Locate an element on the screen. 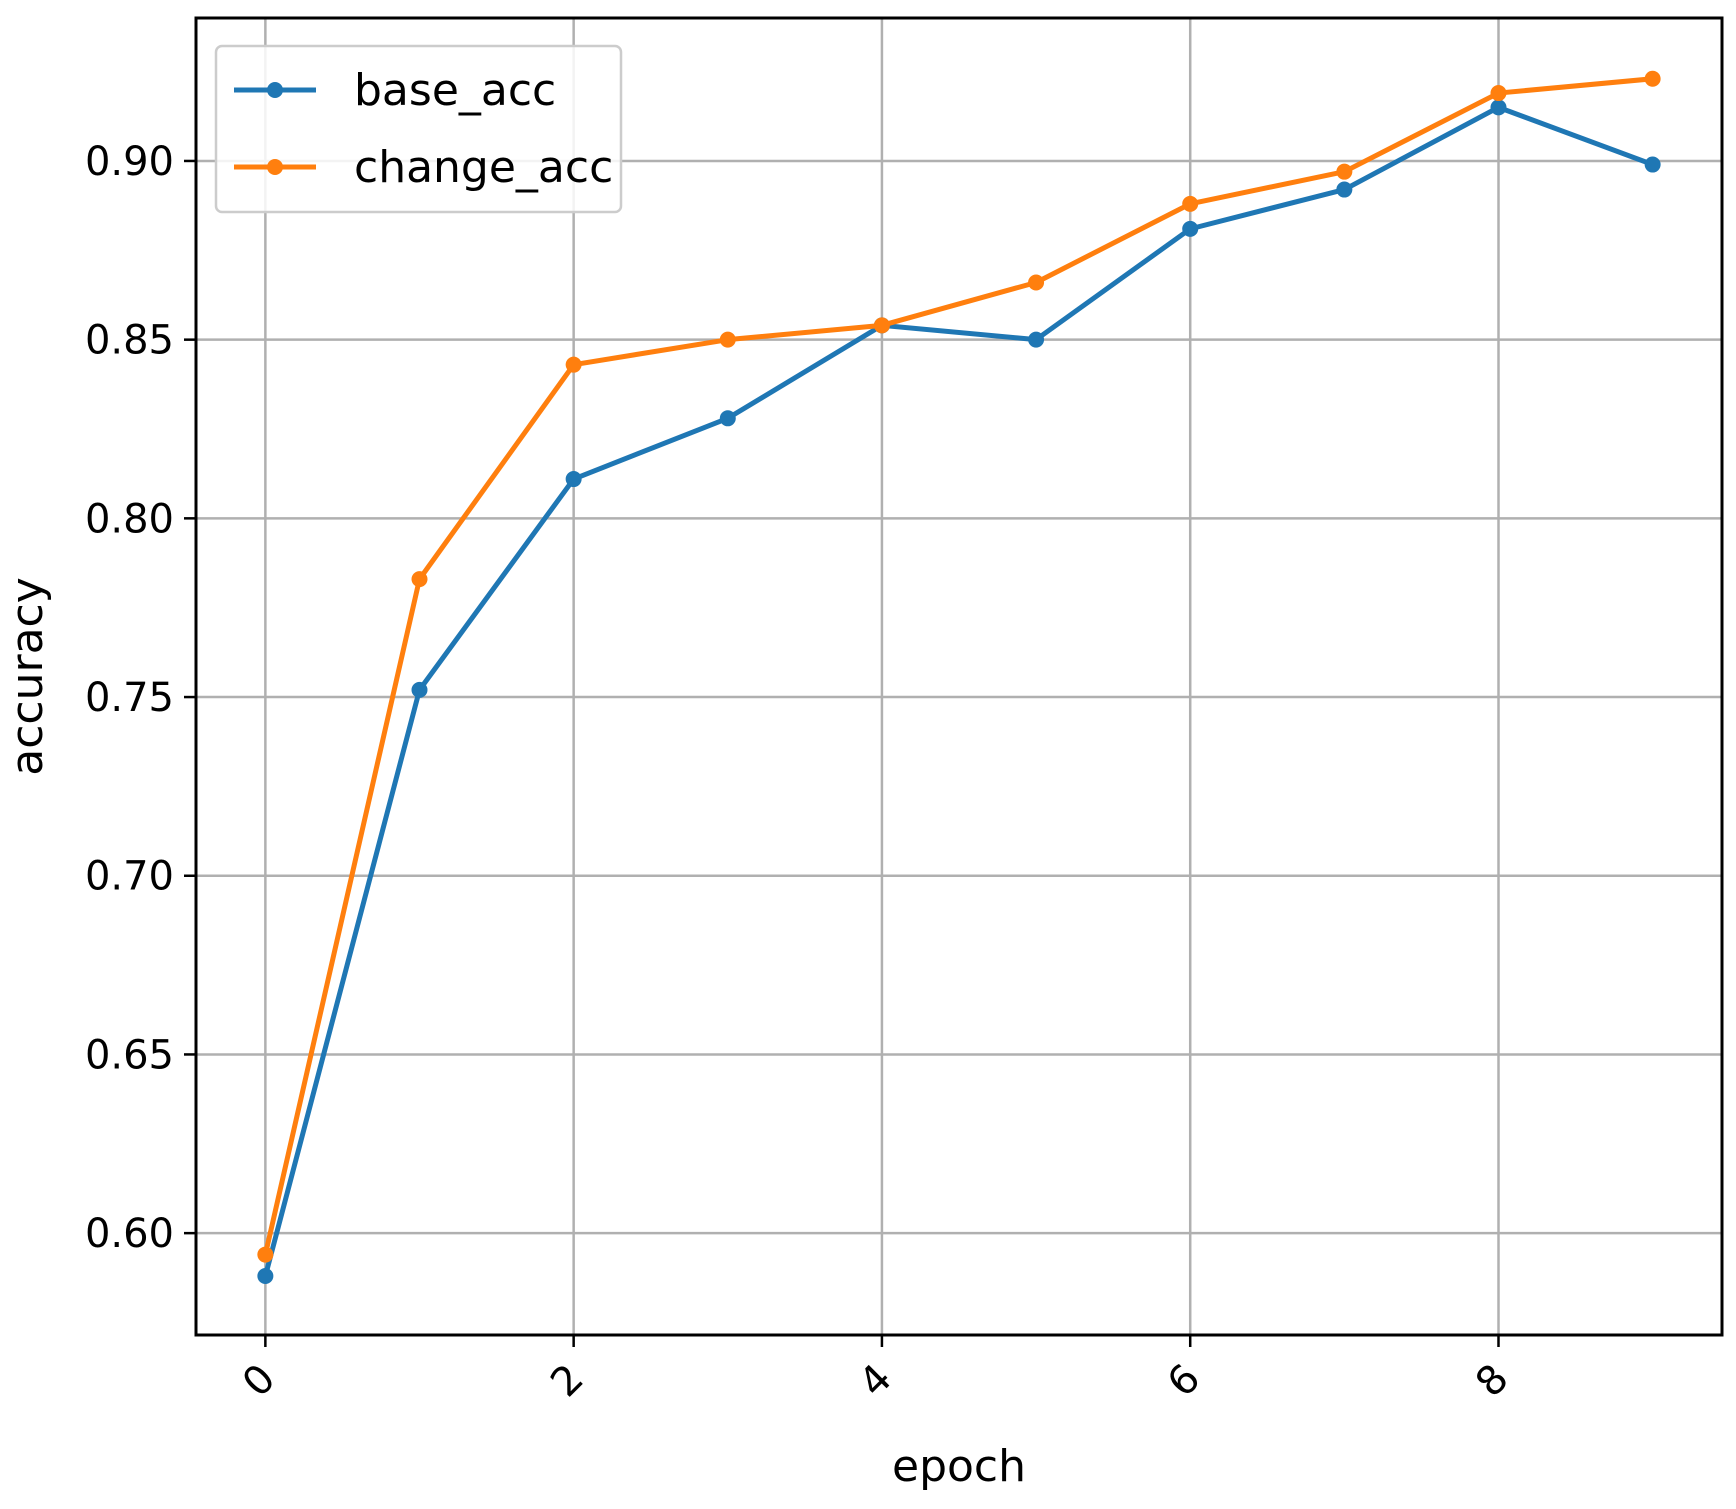 The height and width of the screenshot is (1509, 1736). x-axis-label: epoch is located at coordinates (959, 1466).